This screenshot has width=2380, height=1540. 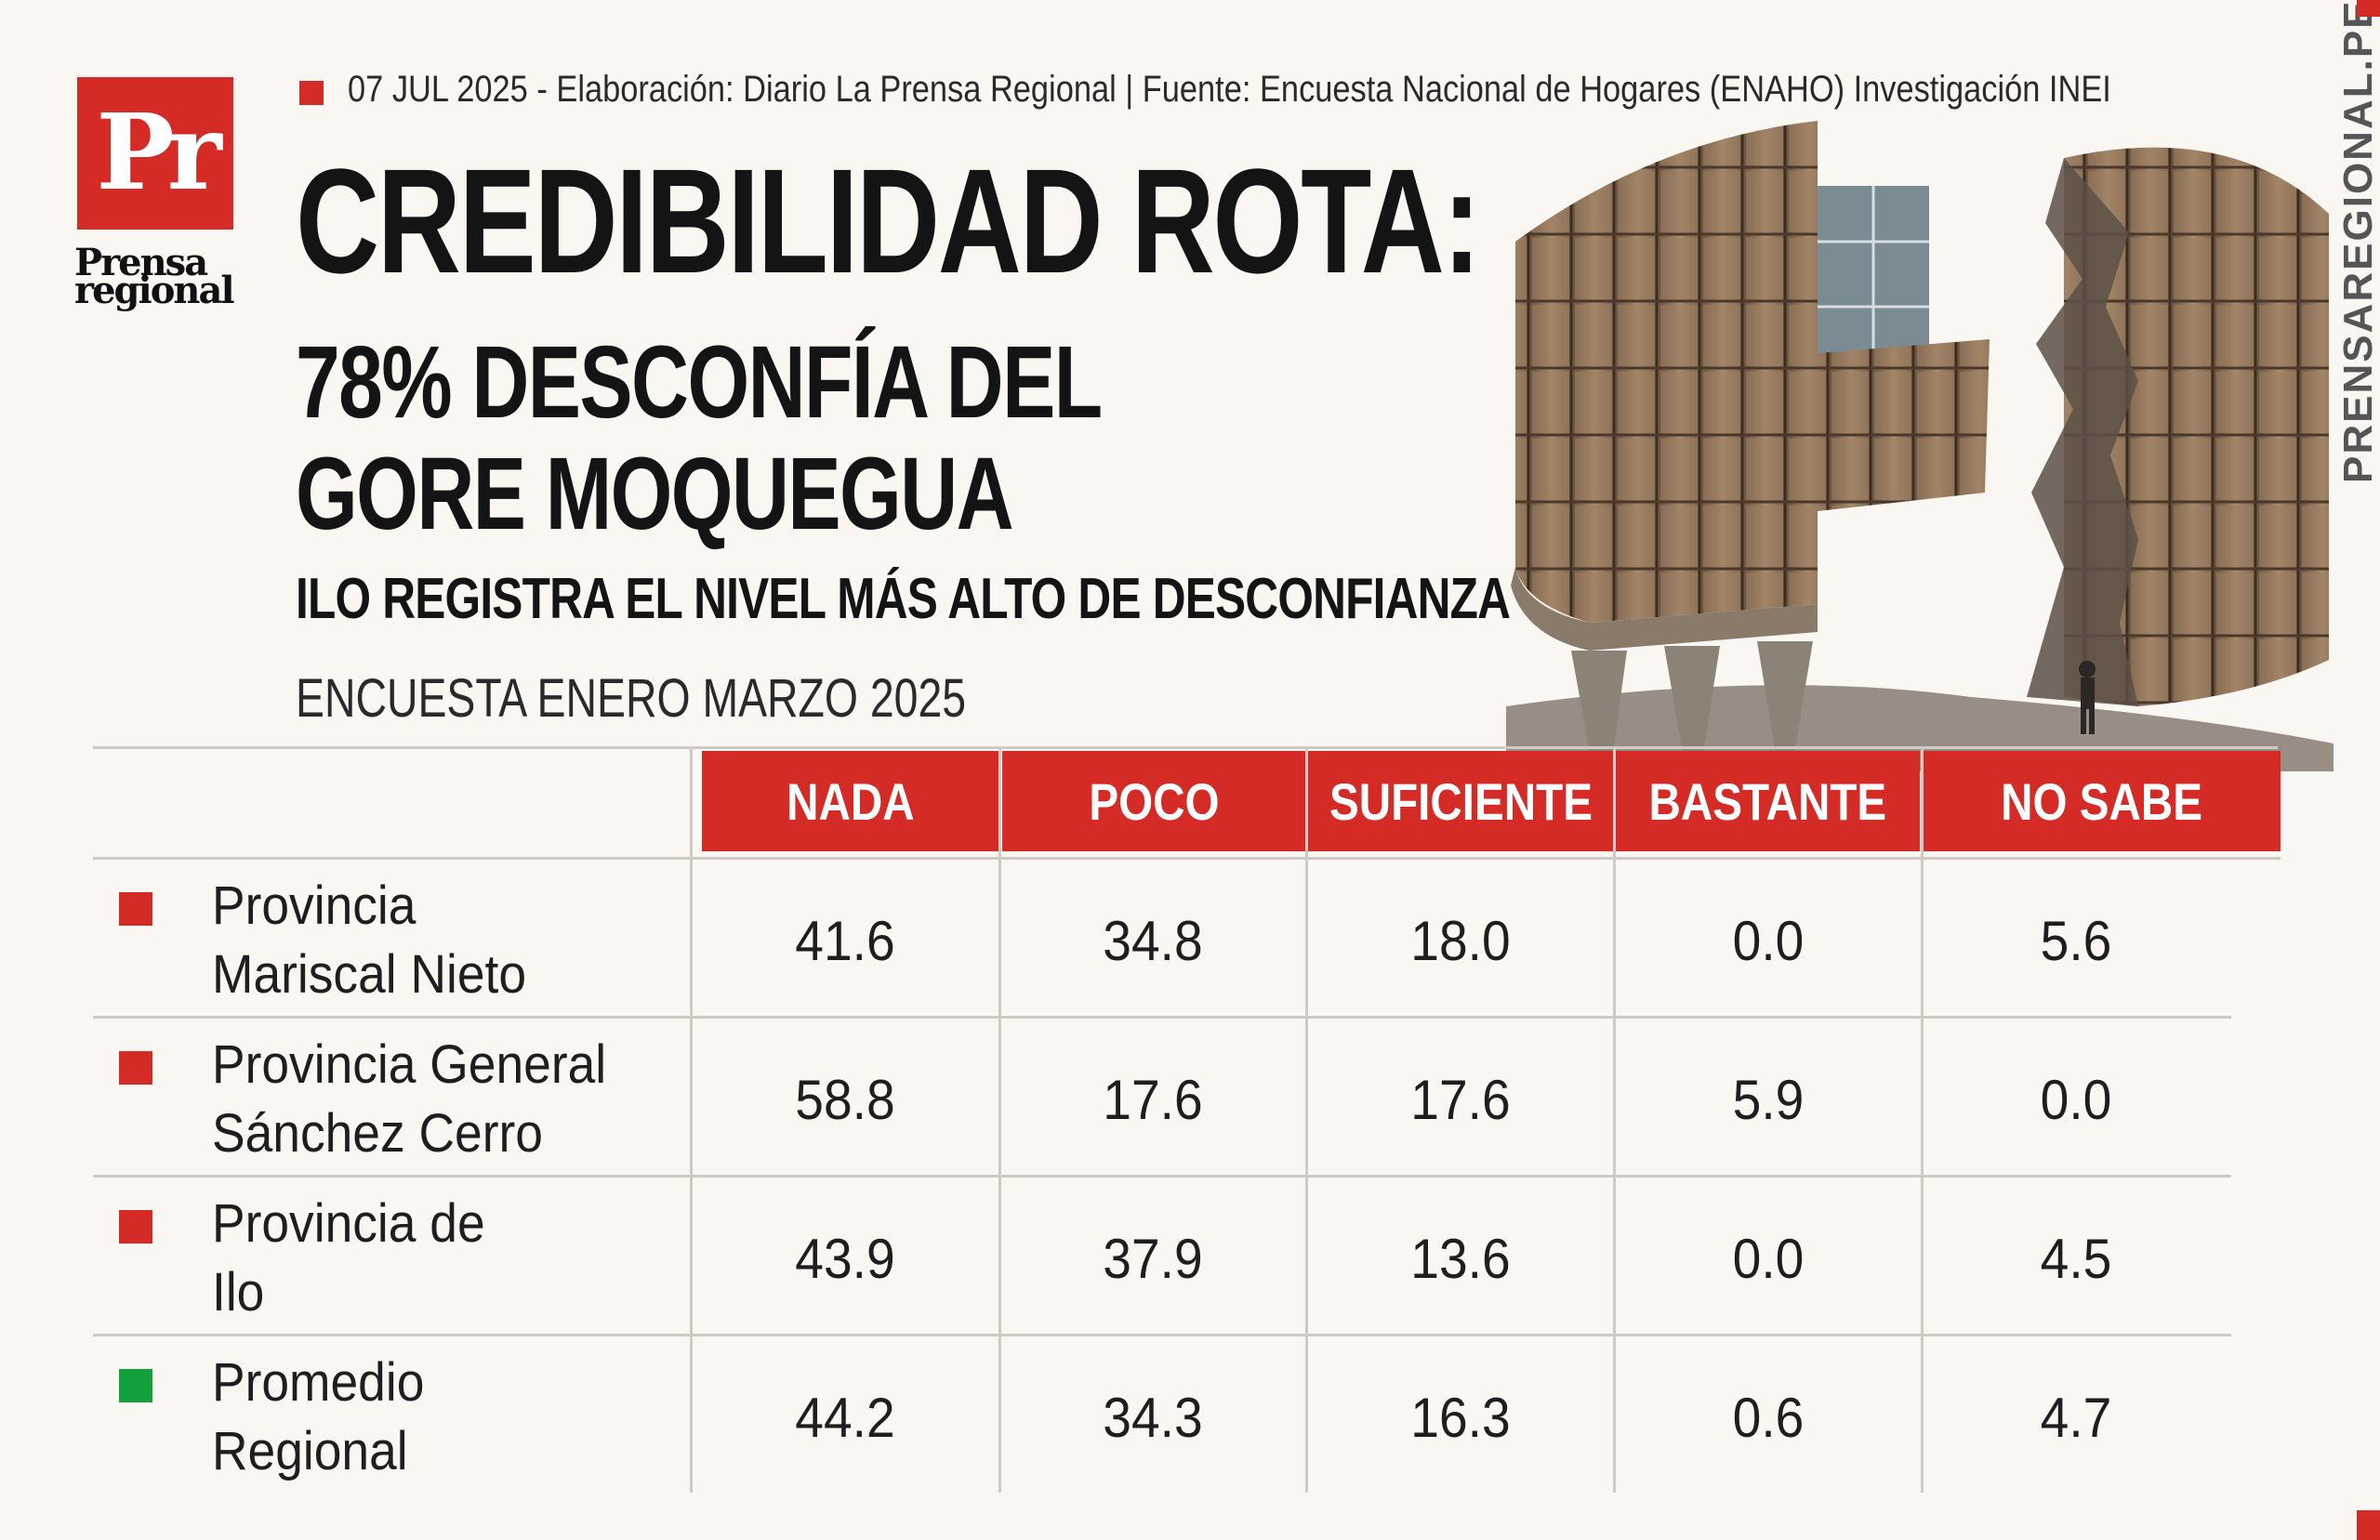 I want to click on cell-no-sabe: 0.0, so click(x=2076, y=1100).